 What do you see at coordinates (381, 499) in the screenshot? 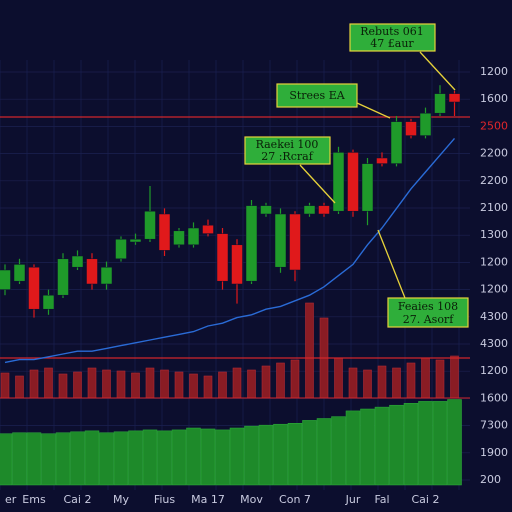
I see `x-tick-label: Fal` at bounding box center [381, 499].